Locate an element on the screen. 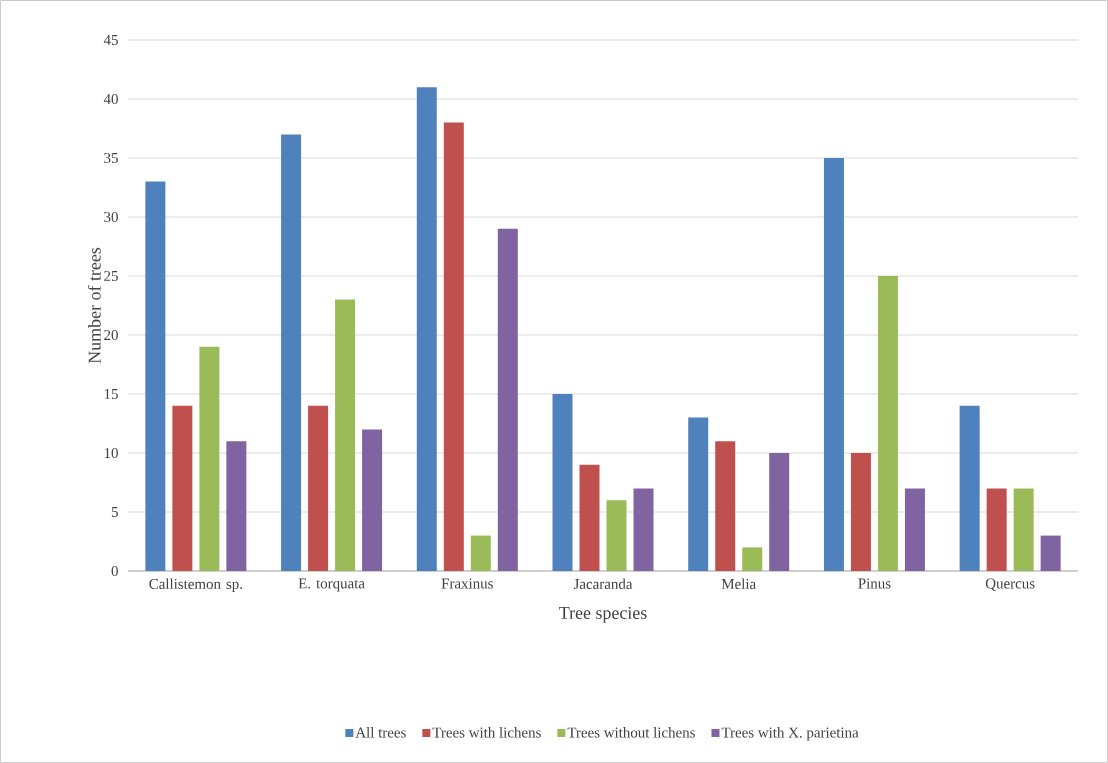 The image size is (1108, 763). y-tick-label: 0 is located at coordinates (114, 571).